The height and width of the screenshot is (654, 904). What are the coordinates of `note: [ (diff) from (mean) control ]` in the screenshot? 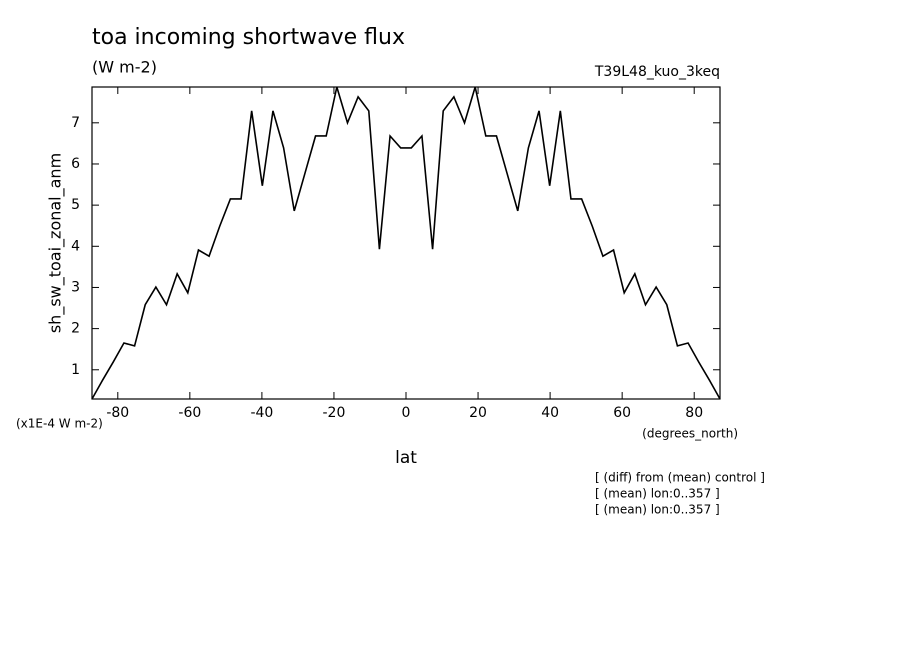 It's located at (680, 478).